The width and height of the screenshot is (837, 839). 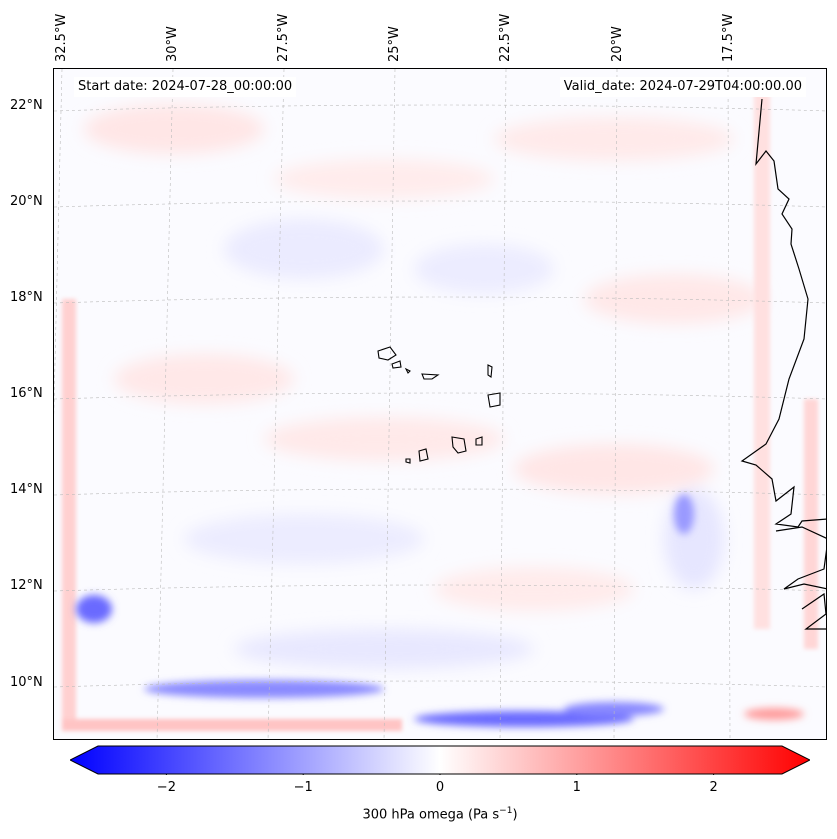 What do you see at coordinates (26, 393) in the screenshot?
I see `lat-label-16n: 16°N` at bounding box center [26, 393].